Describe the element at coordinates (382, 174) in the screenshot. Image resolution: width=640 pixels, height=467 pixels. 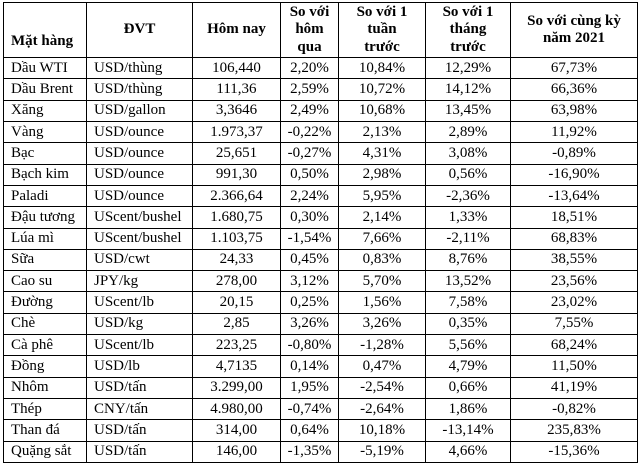
I see `cell-vs-1-week: 2,98%` at that location.